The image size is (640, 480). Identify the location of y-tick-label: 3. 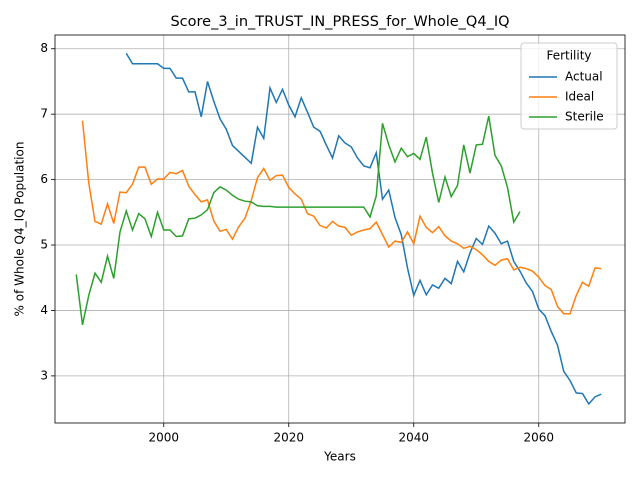
(44, 375).